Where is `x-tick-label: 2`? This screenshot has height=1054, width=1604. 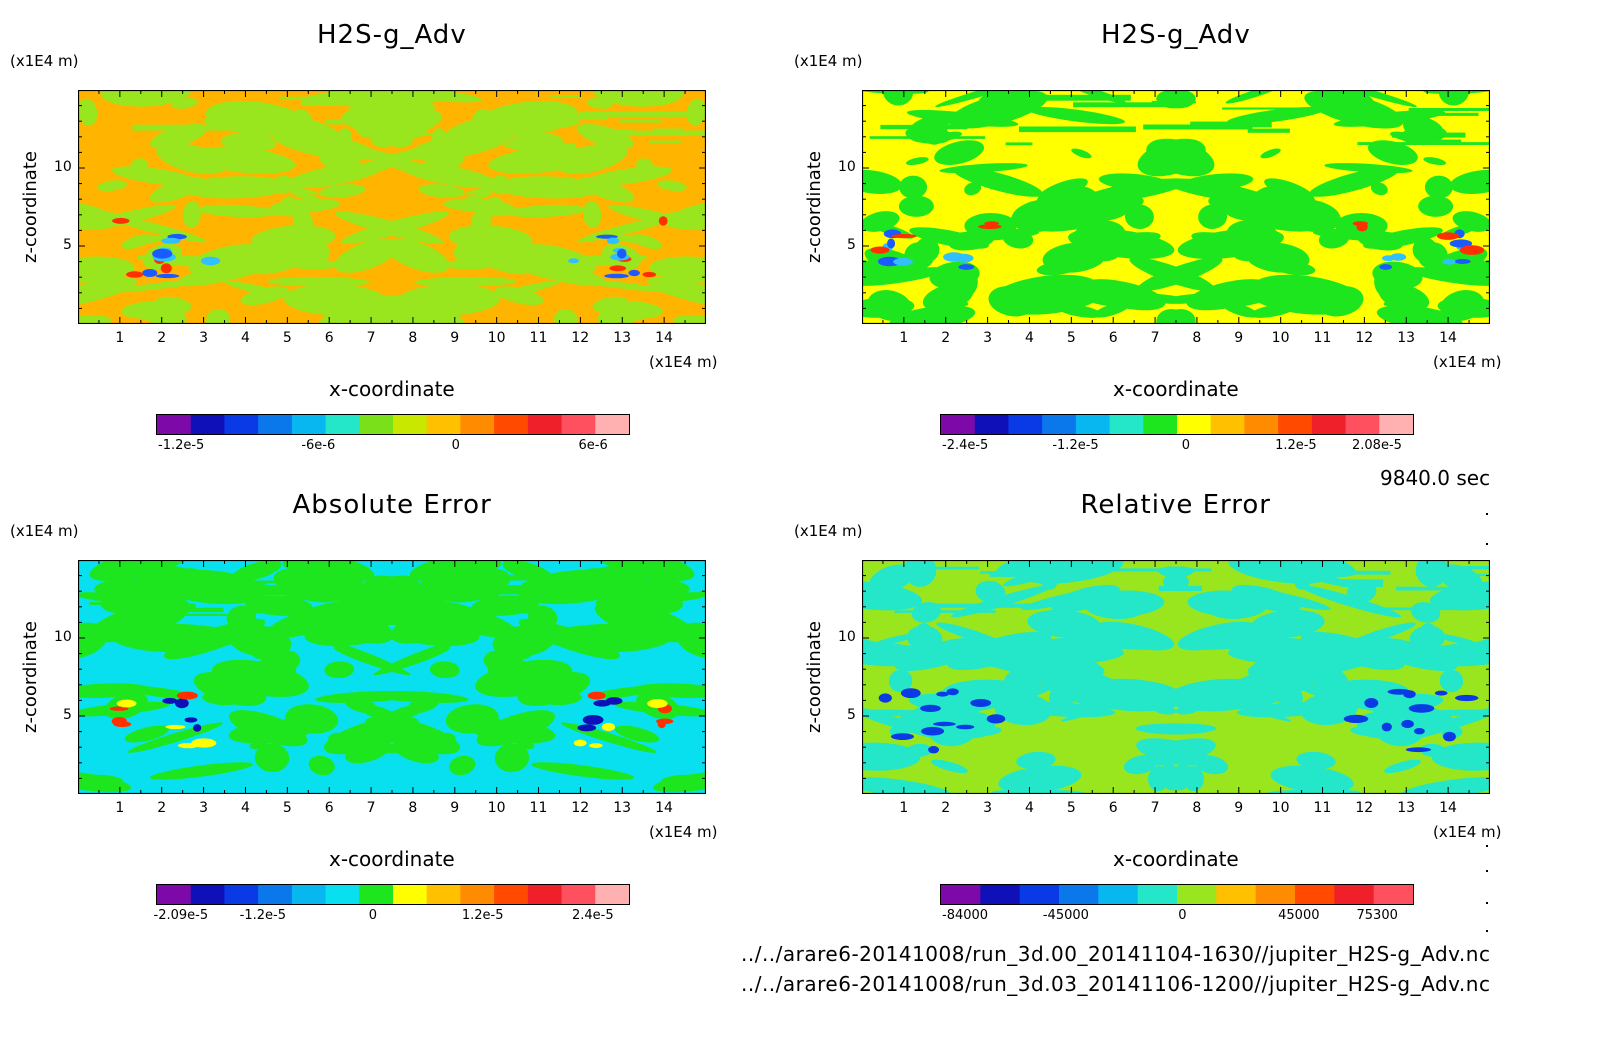
x-tick-label: 2 is located at coordinates (946, 338).